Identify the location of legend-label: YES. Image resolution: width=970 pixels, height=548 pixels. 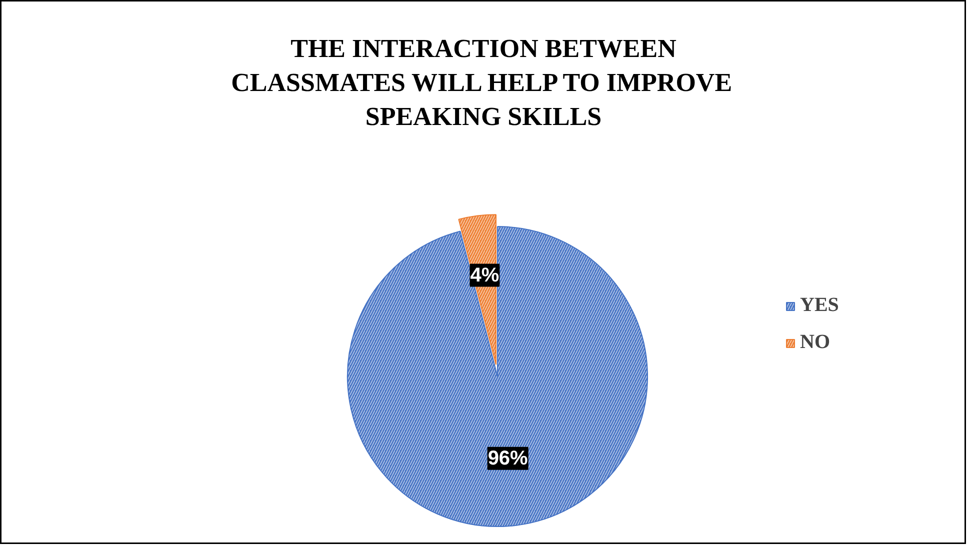
(819, 305).